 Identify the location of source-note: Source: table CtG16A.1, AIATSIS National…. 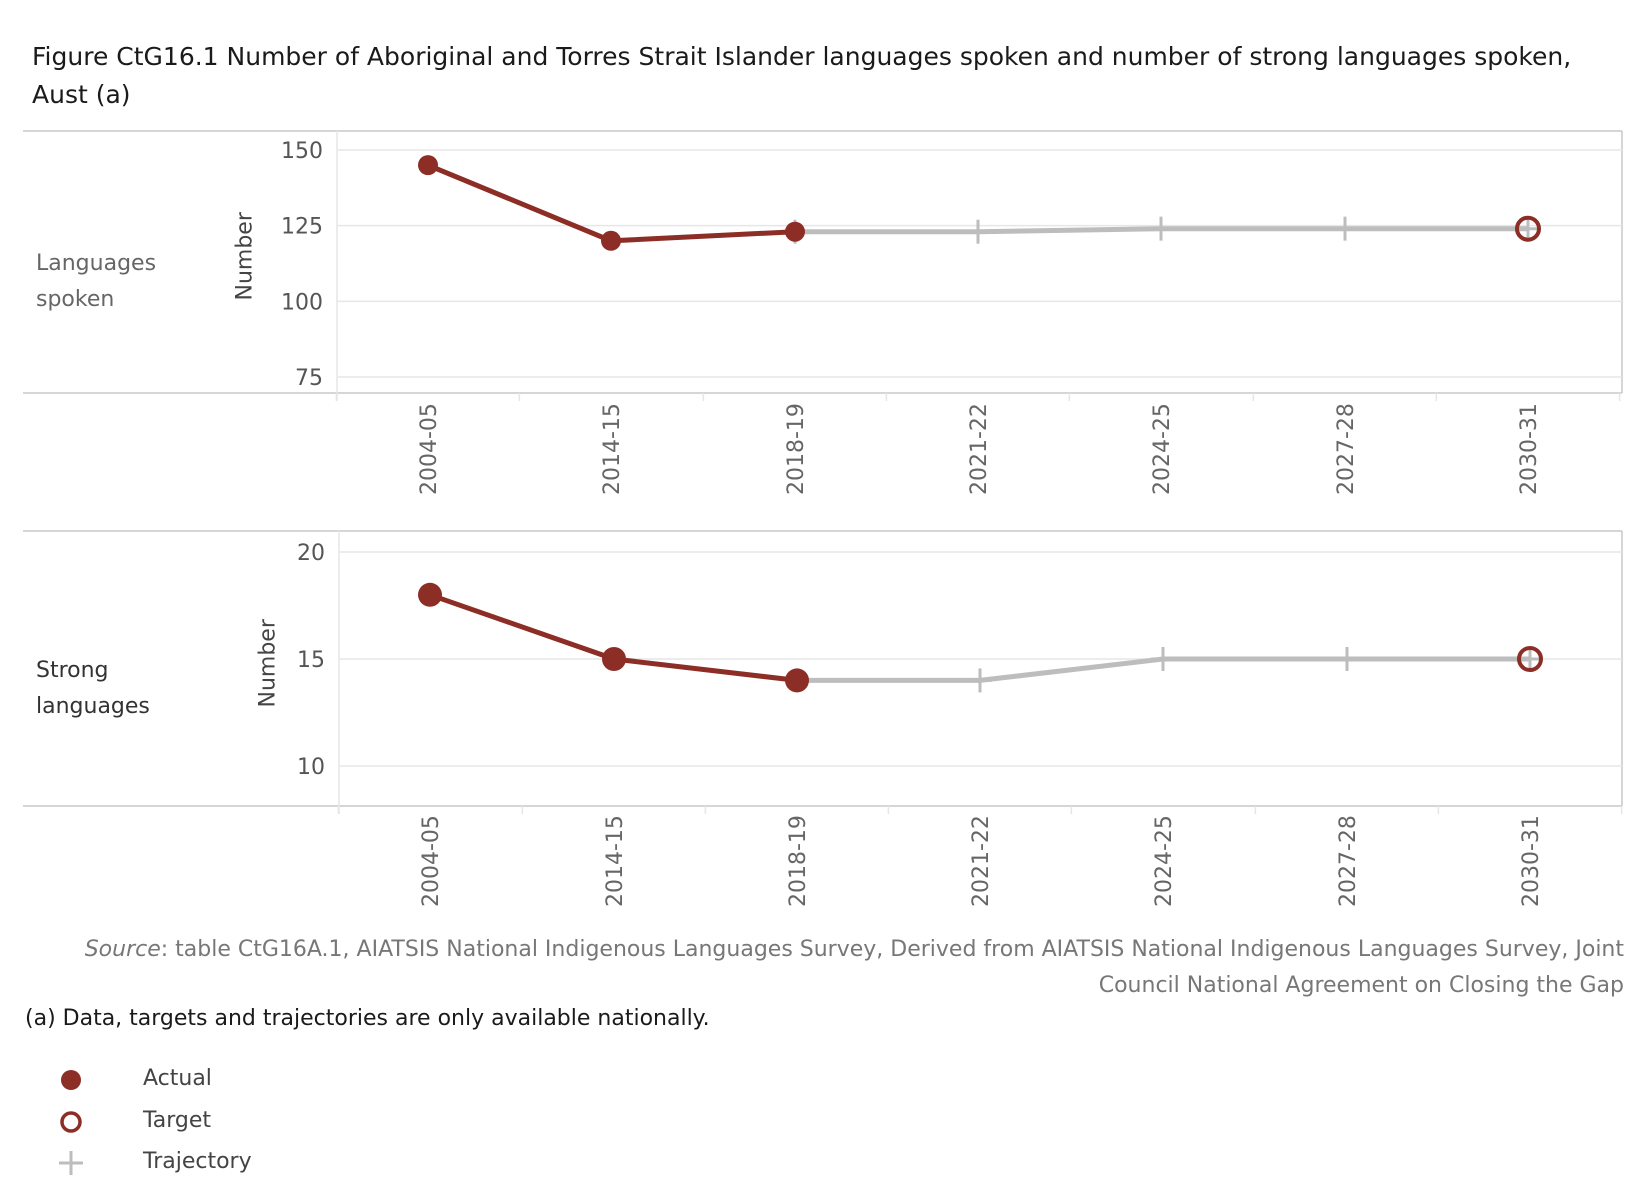
(829, 968).